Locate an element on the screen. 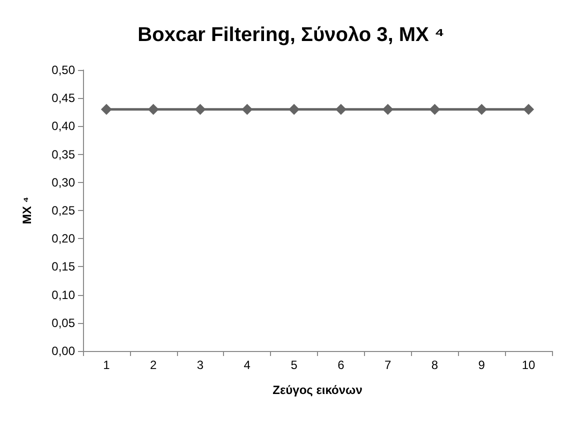 This screenshot has height=422, width=582. y-tick-label: 0,20 is located at coordinates (64, 239).